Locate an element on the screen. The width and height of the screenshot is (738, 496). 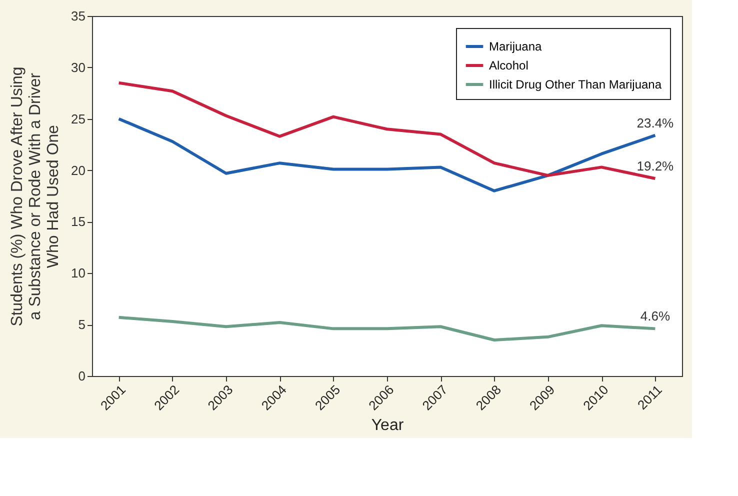
y-tick-label: 15 is located at coordinates (78, 222).